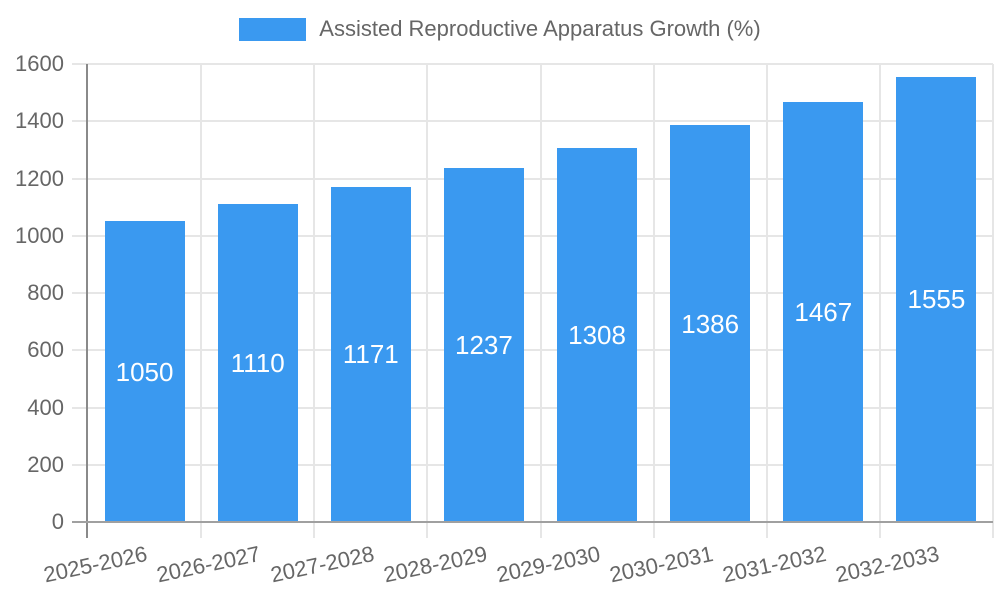  What do you see at coordinates (95, 564) in the screenshot?
I see `x-tick-label: 2025-2026` at bounding box center [95, 564].